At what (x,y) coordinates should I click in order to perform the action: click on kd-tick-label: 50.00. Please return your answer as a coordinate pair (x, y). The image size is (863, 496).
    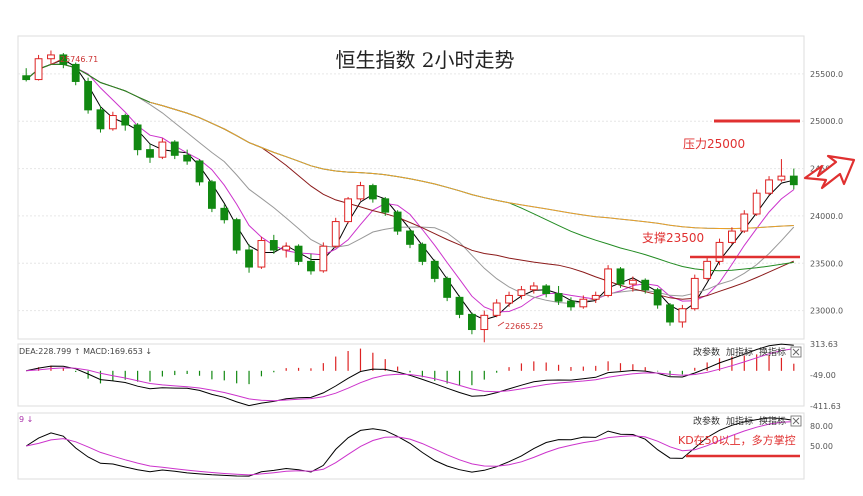
    Looking at the image, I should click on (821, 446).